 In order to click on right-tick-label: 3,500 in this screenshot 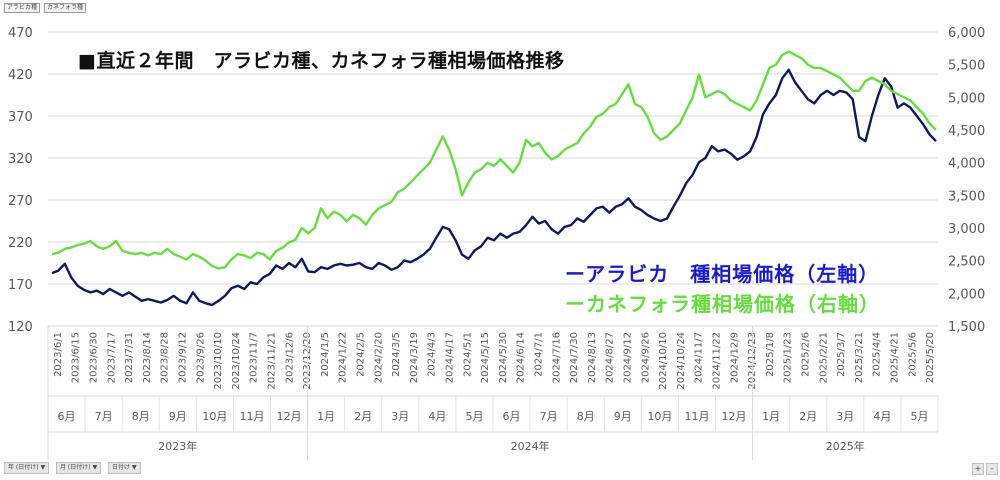, I will do `click(966, 196)`.